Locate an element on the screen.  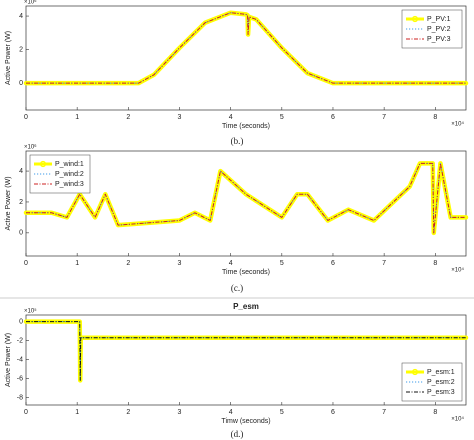
chart-title: P_esm is located at coordinates (246, 306).